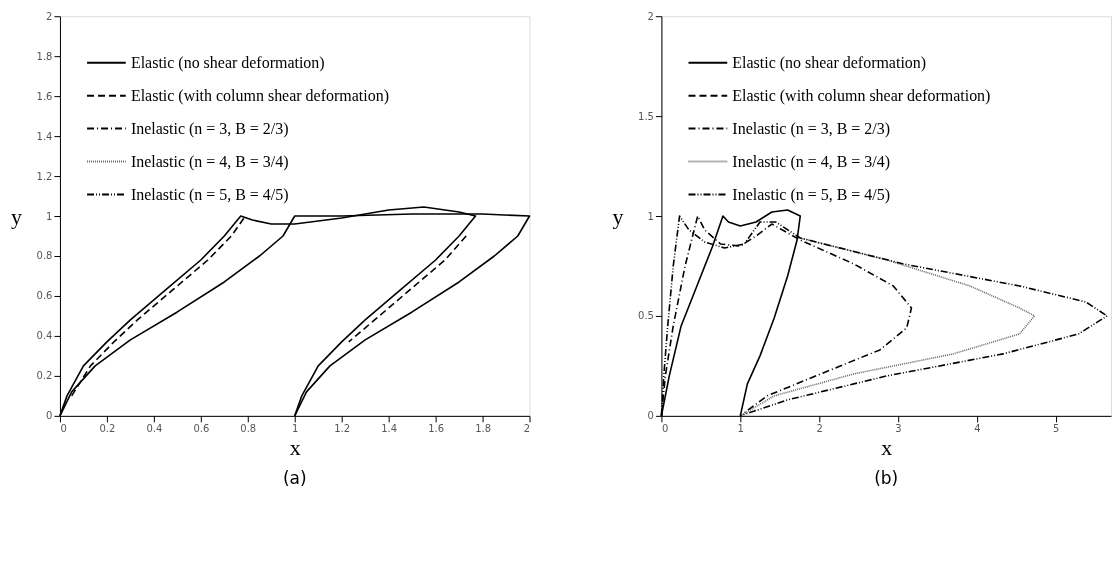  What do you see at coordinates (436, 429) in the screenshot?
I see `x-tick-label: 1.6` at bounding box center [436, 429].